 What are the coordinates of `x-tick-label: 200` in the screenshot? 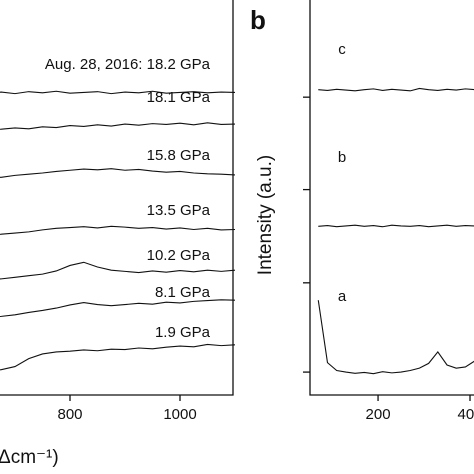 It's located at (378, 414).